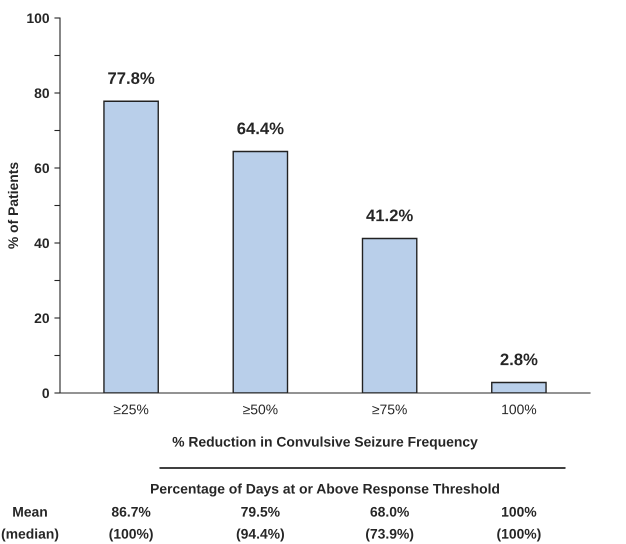 The width and height of the screenshot is (626, 544). I want to click on y-tick-label: 100, so click(38, 18).